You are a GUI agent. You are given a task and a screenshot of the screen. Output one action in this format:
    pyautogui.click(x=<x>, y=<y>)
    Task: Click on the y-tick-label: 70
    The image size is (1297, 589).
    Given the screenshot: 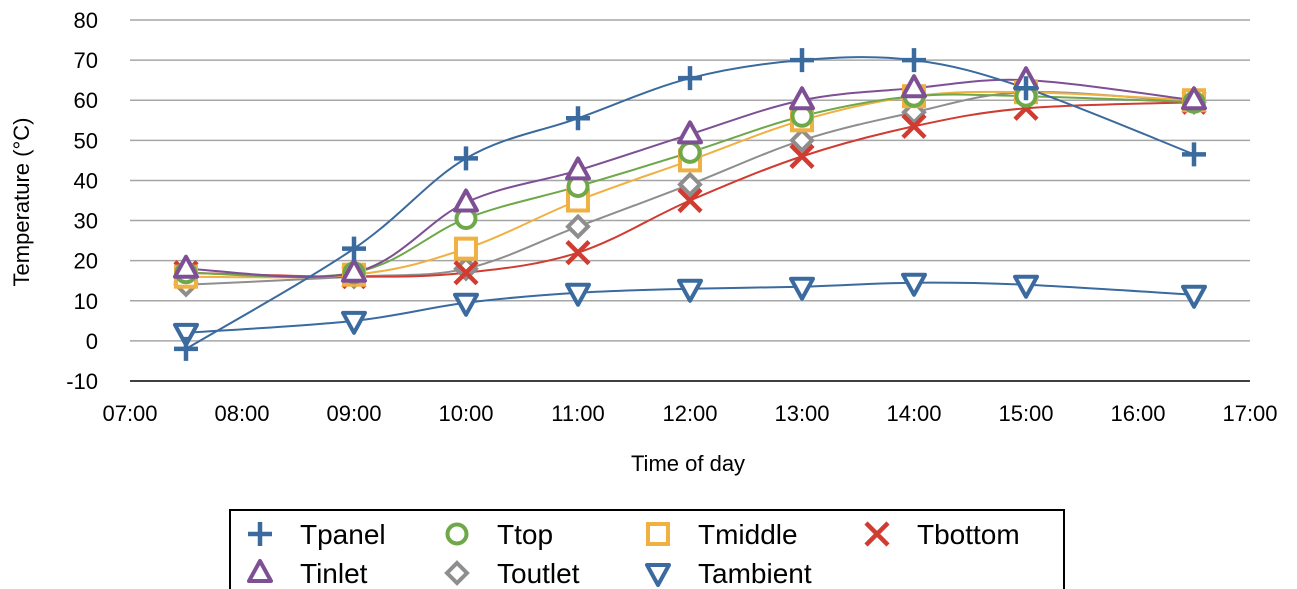 What is the action you would take?
    pyautogui.click(x=86, y=60)
    